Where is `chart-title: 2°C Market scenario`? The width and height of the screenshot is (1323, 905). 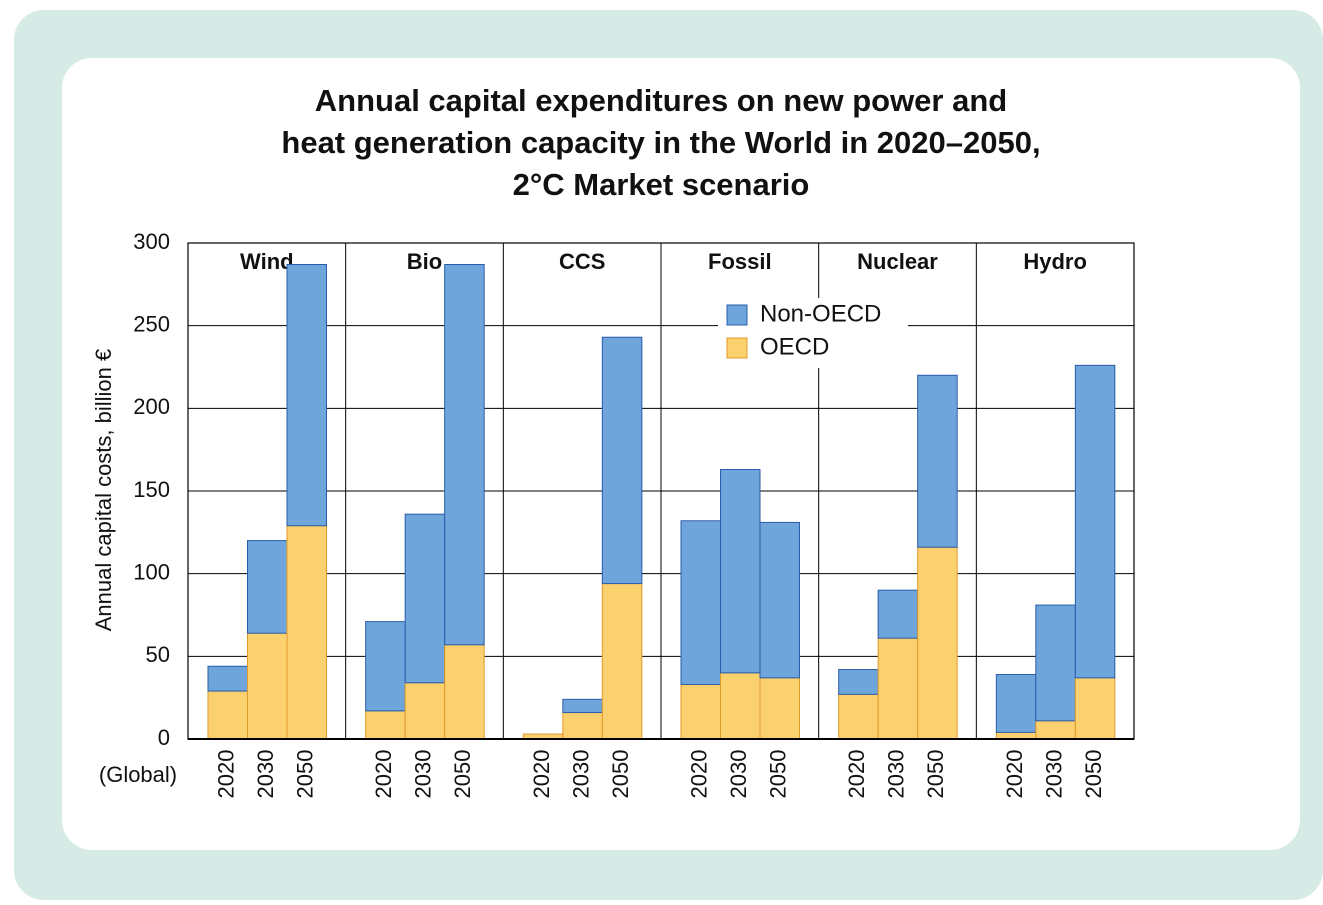
chart-title: 2°C Market scenario is located at coordinates (661, 184).